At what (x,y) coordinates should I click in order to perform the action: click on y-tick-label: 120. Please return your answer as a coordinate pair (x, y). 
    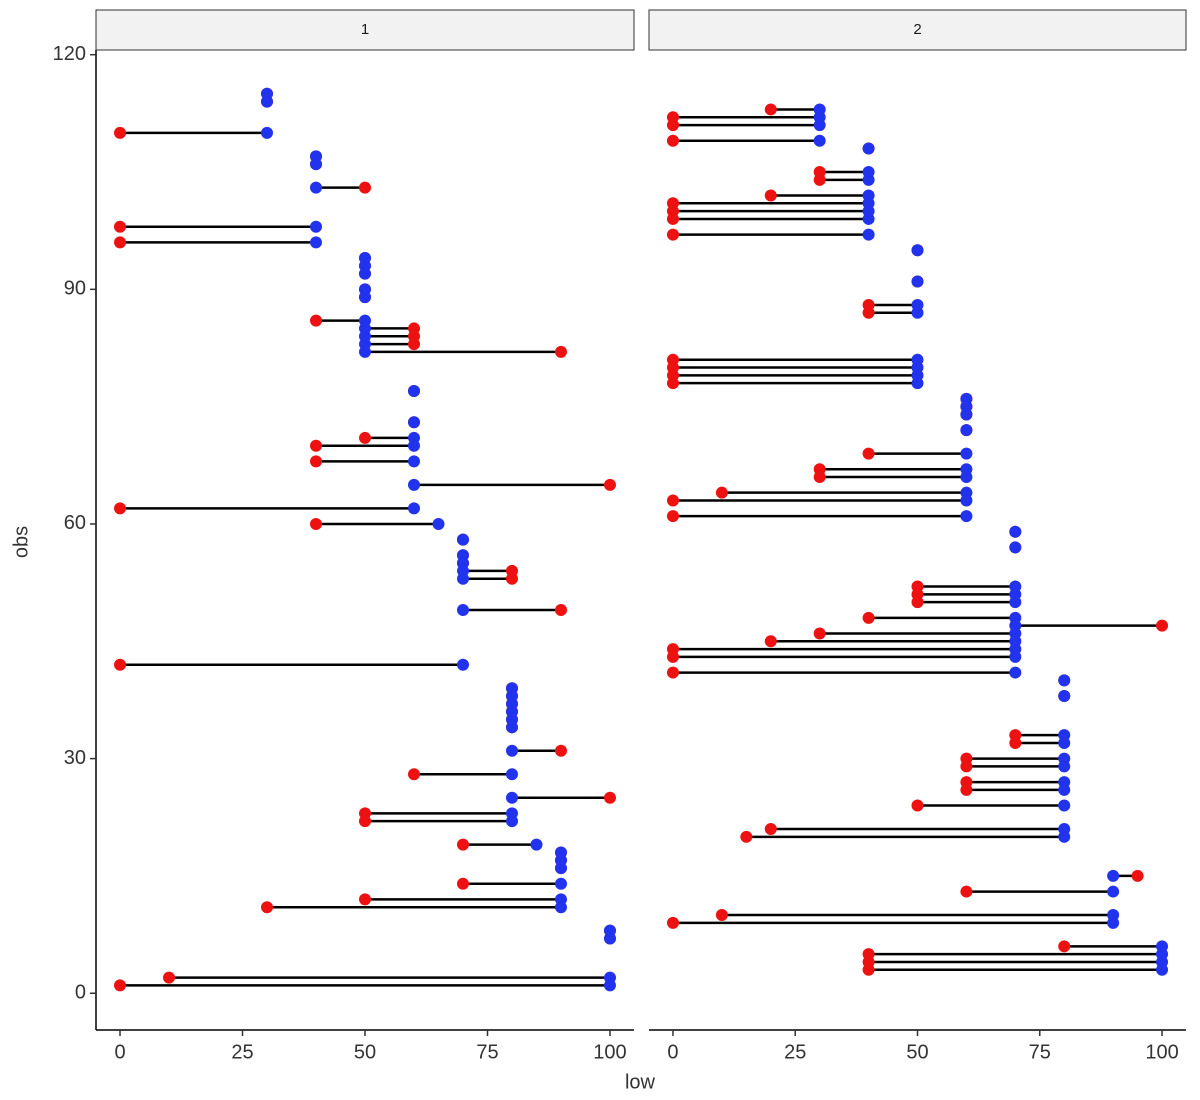
    Looking at the image, I should click on (69, 54).